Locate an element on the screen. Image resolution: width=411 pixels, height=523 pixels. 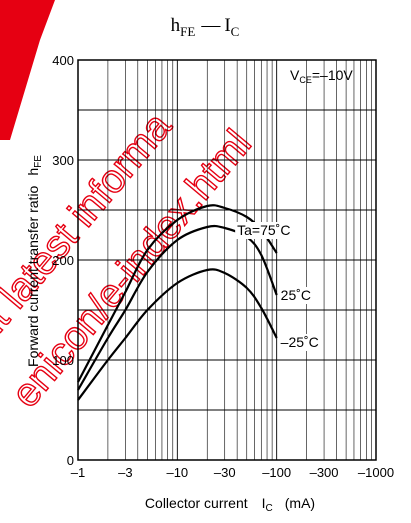
chart-title: hFE — IC is located at coordinates (205, 27).